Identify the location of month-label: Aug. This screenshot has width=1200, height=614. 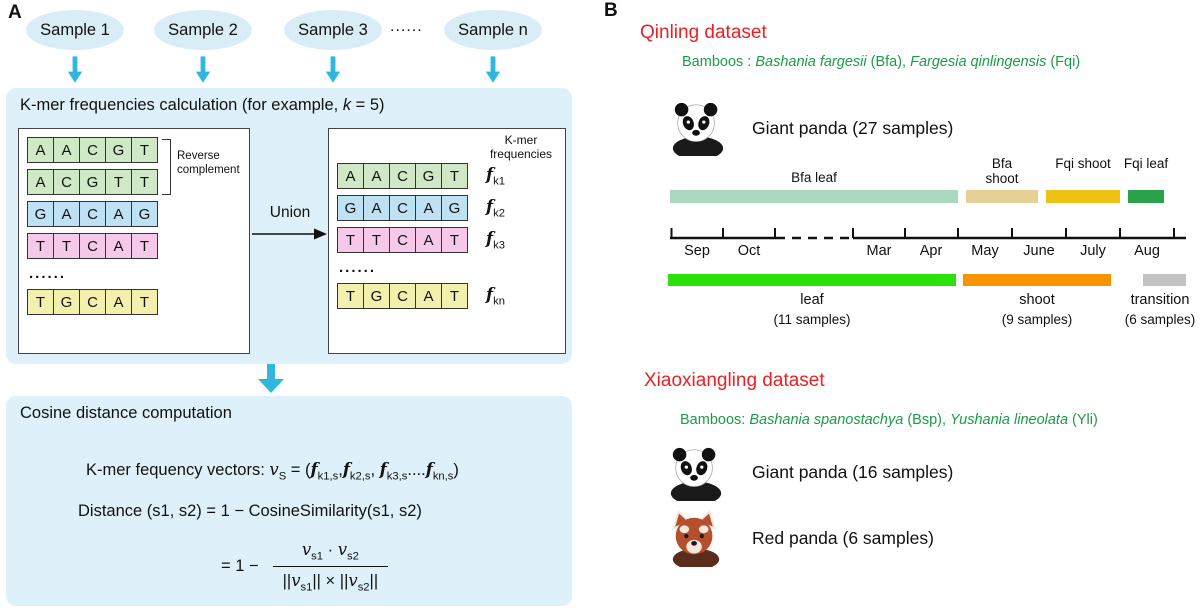
(1147, 251).